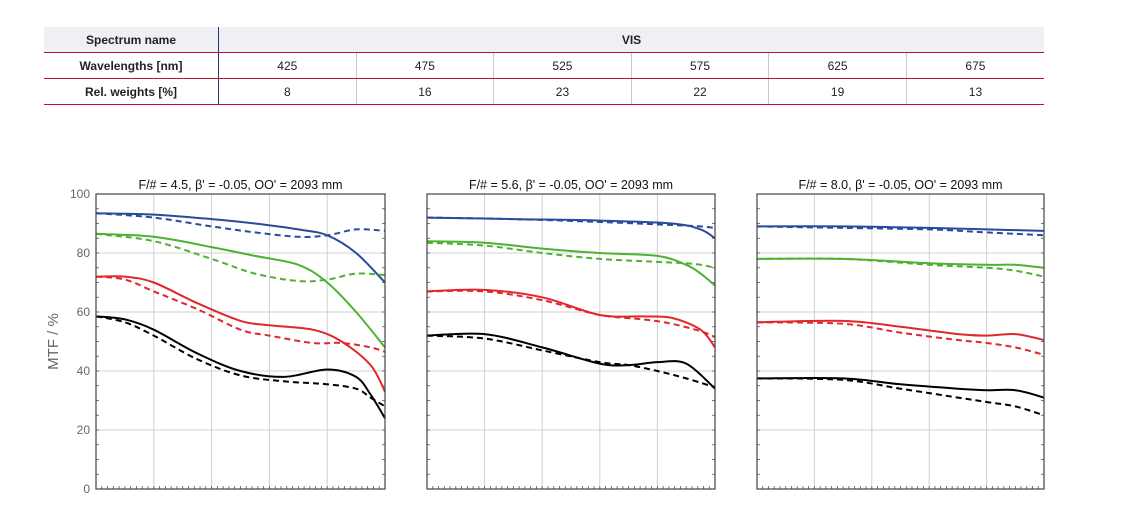 This screenshot has width=1128, height=511. Describe the element at coordinates (240, 185) in the screenshot. I see `chart-title: F/# = 4.5, β' = -0.05, OO' = 2093 mm` at that location.